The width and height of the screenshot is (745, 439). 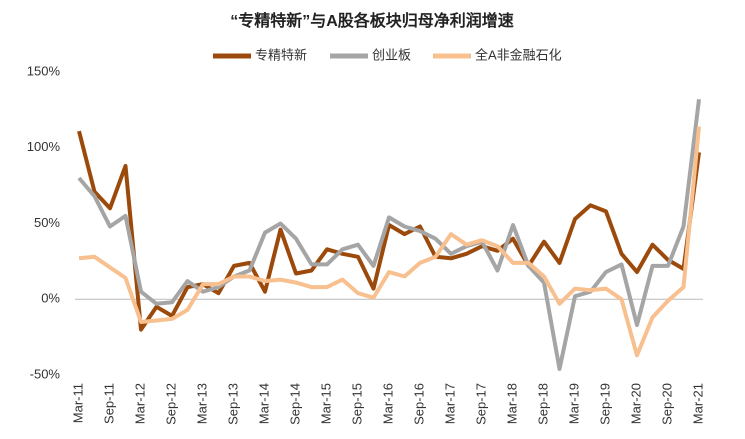 I want to click on legend-label: 专精特新, so click(x=281, y=54).